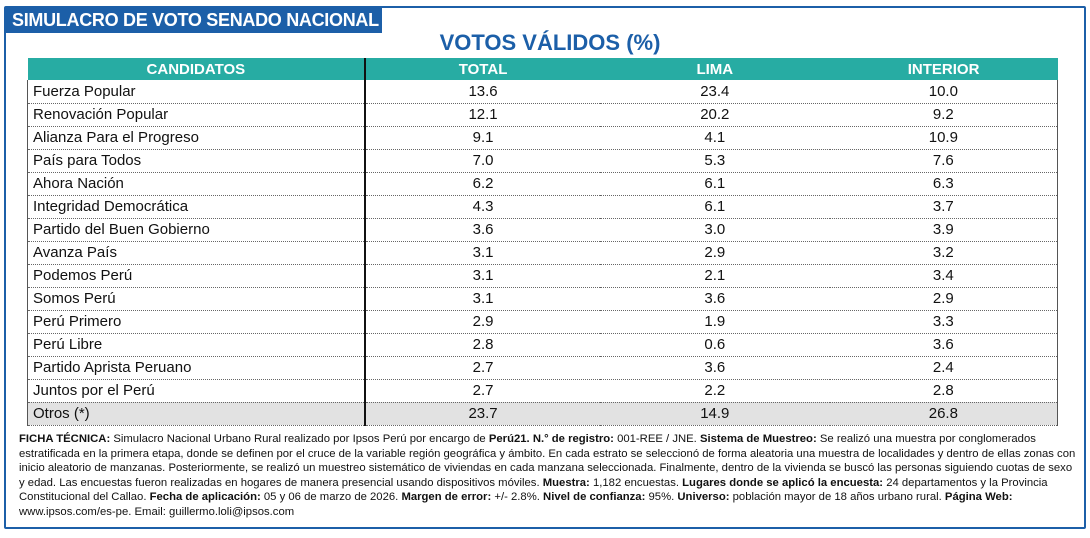 The width and height of the screenshot is (1090, 538). What do you see at coordinates (637, 482) in the screenshot?
I see `note-text: 1,182 encuestas.` at bounding box center [637, 482].